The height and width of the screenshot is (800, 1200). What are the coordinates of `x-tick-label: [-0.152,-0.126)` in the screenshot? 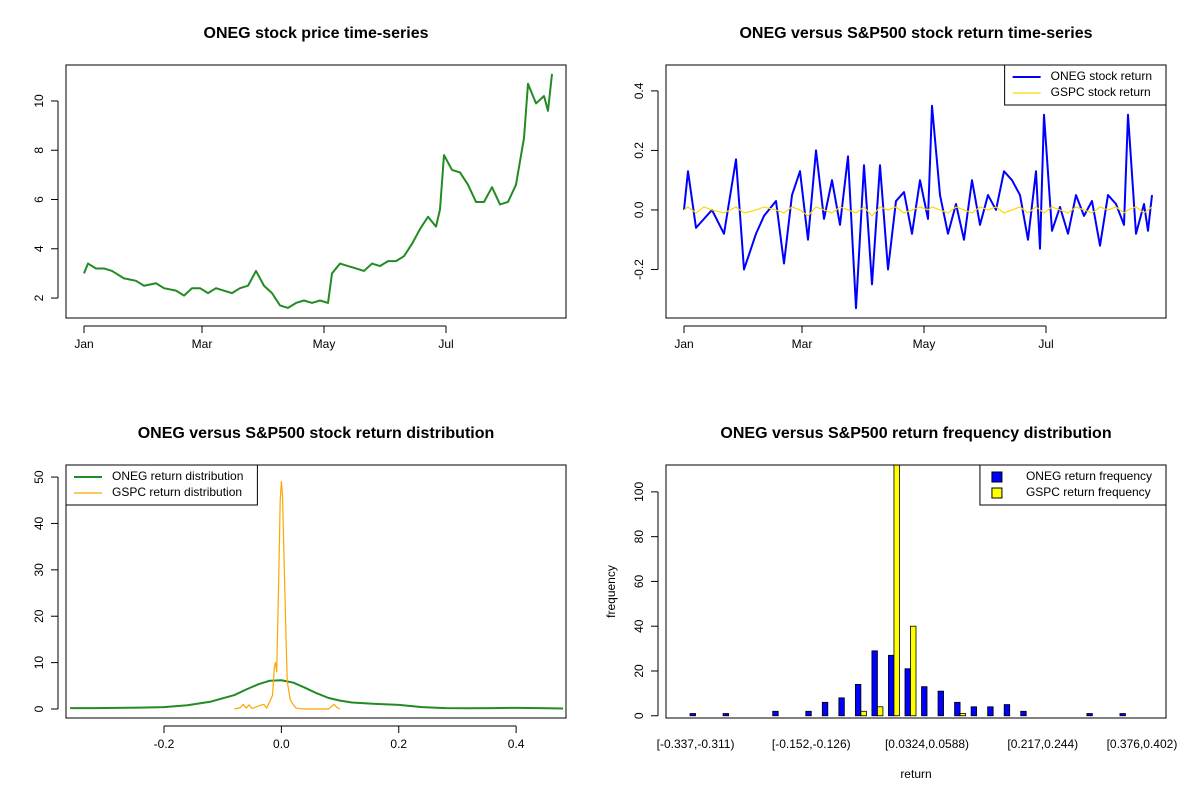 It's located at (811, 744).